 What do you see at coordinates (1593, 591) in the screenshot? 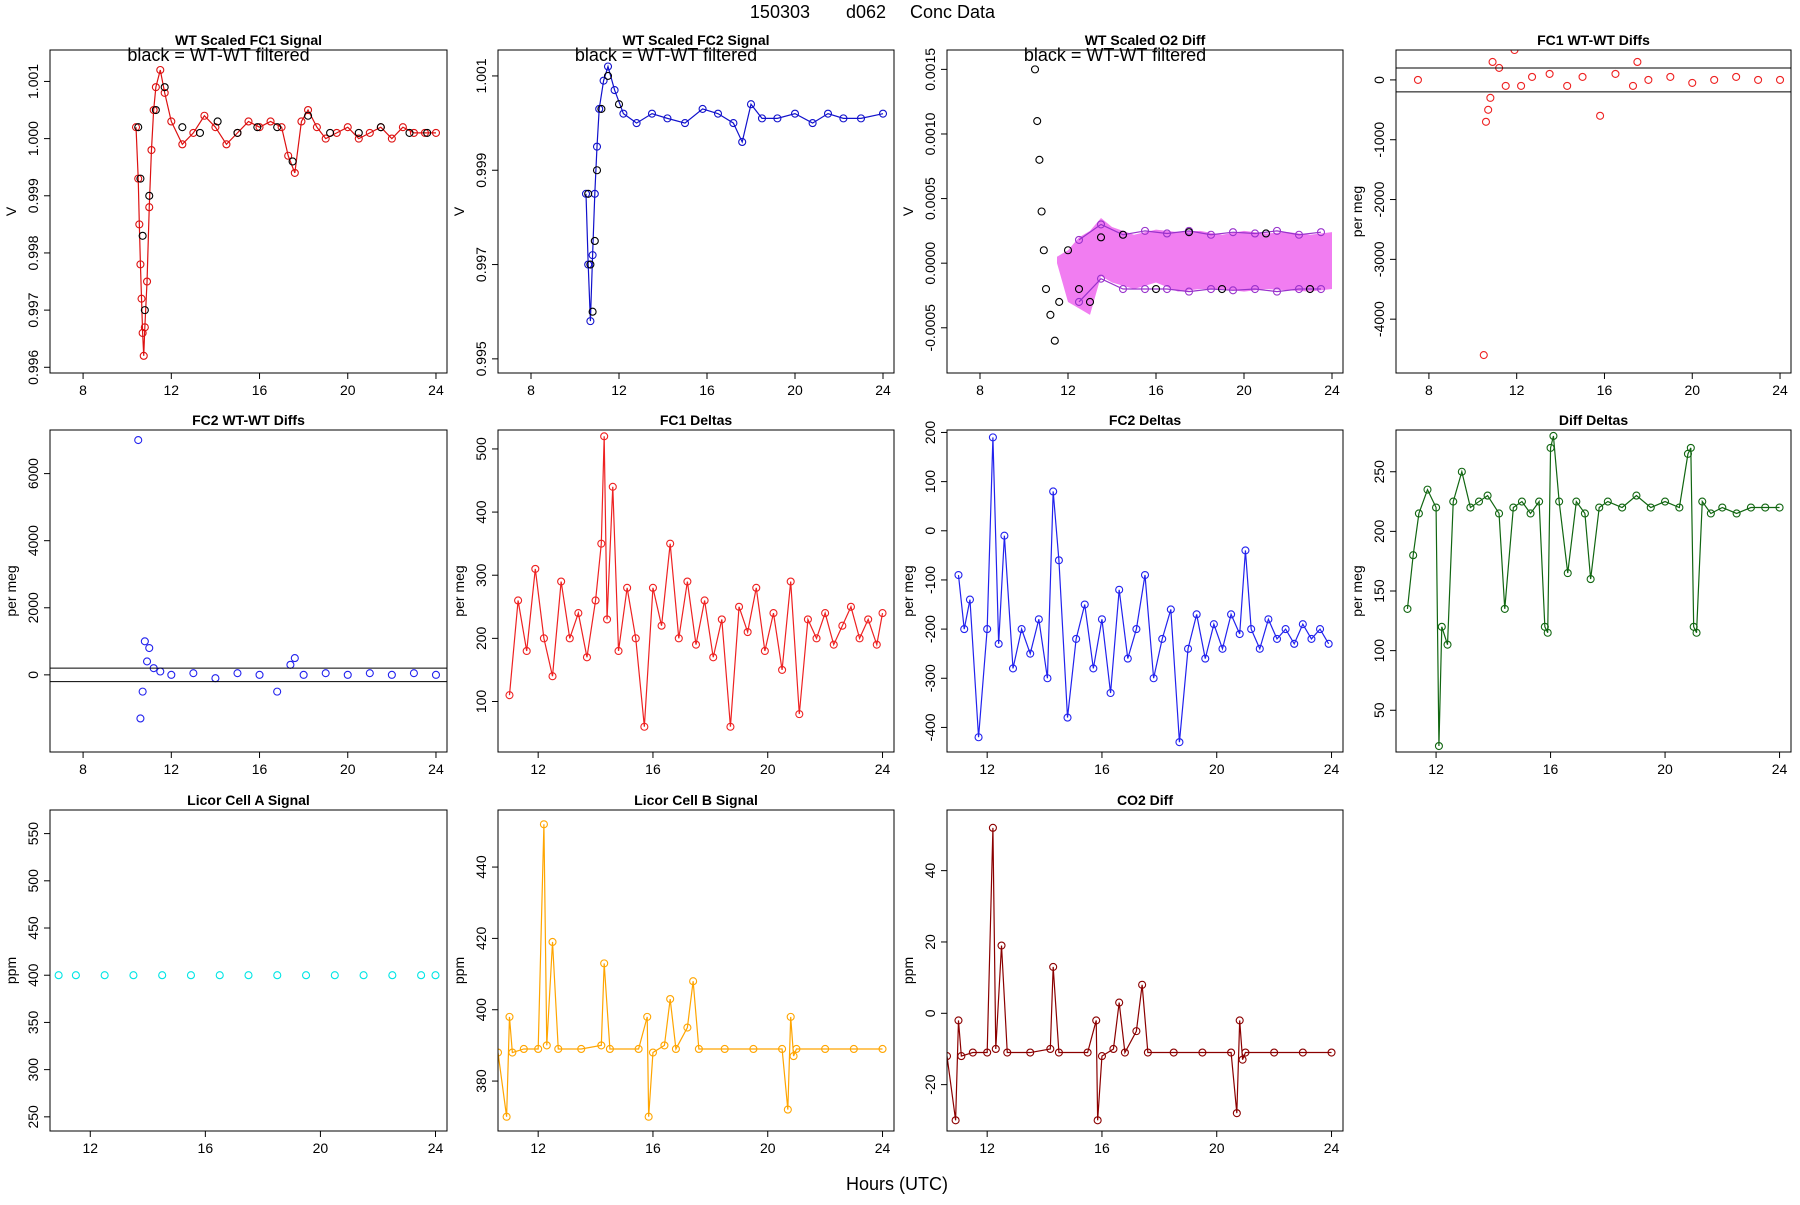
I see `plot-area` at bounding box center [1593, 591].